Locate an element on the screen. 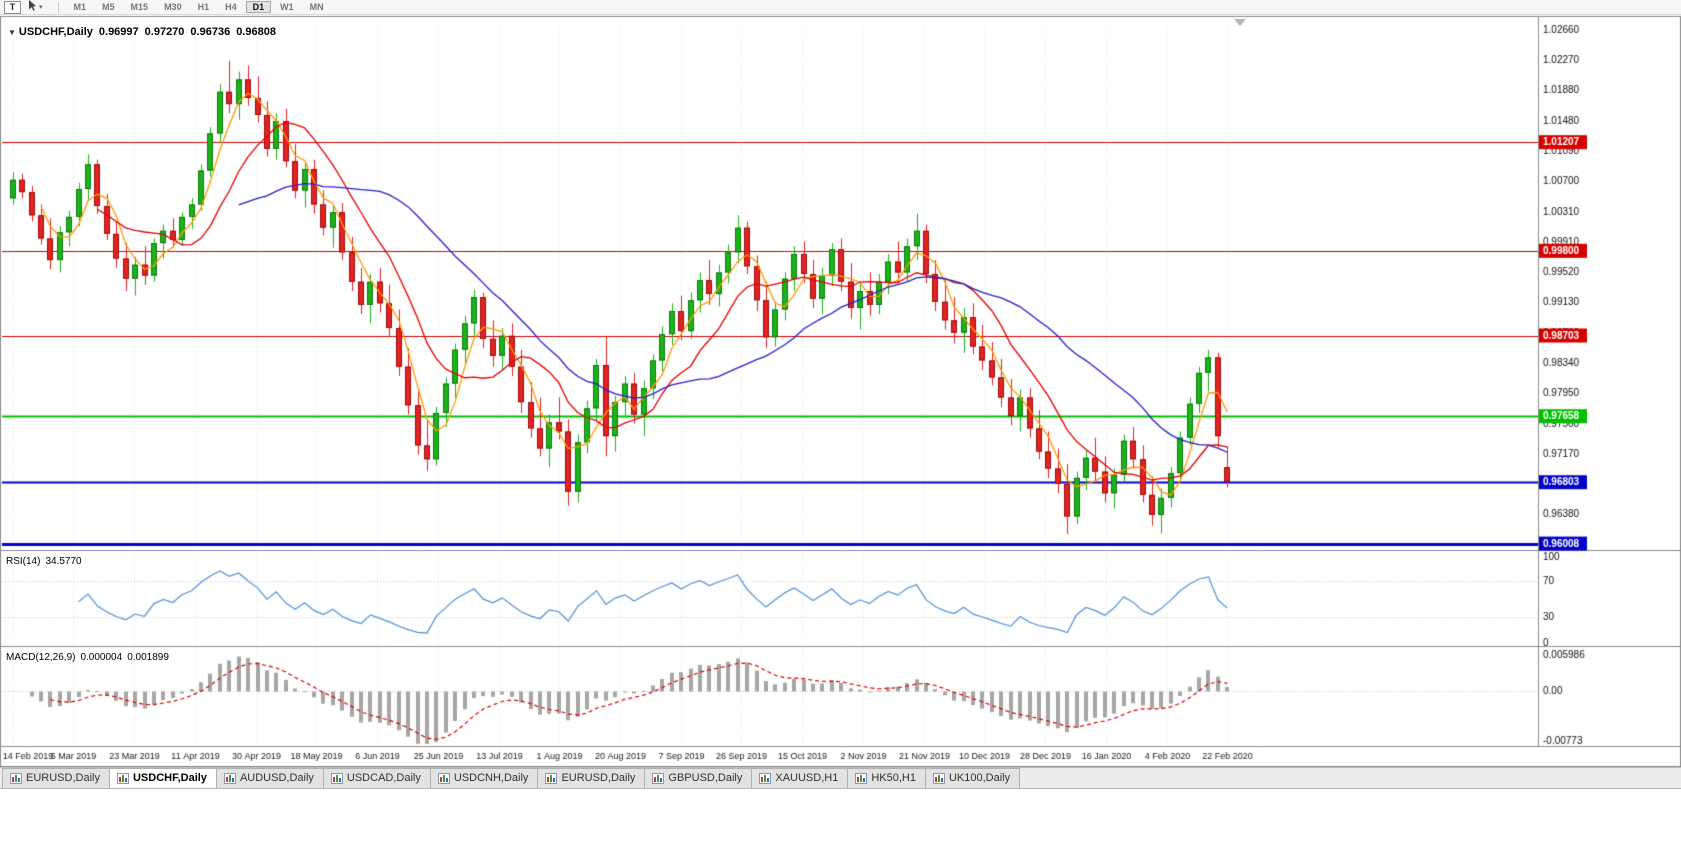 The width and height of the screenshot is (1681, 841). symbol-name: USDCHF,Daily is located at coordinates (55, 32).